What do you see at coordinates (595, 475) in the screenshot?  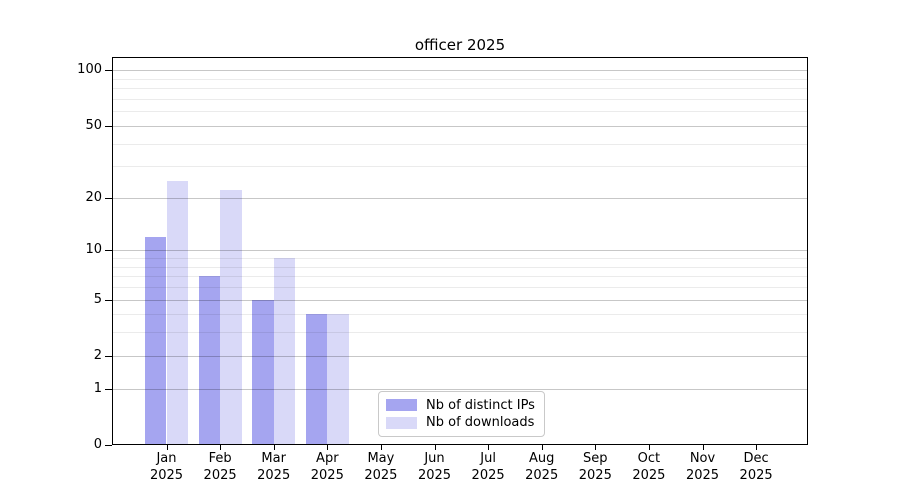 I see `x-tick-year-sep: 2025` at bounding box center [595, 475].